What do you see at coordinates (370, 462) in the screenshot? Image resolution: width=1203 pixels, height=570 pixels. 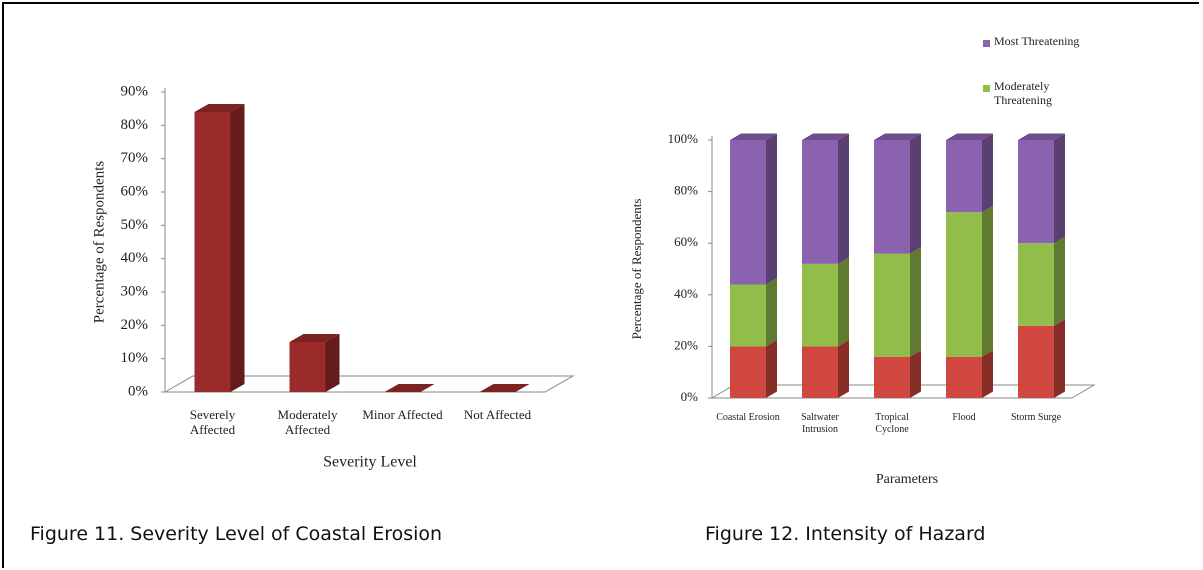 I see `x-axis-label: Severity Level` at bounding box center [370, 462].